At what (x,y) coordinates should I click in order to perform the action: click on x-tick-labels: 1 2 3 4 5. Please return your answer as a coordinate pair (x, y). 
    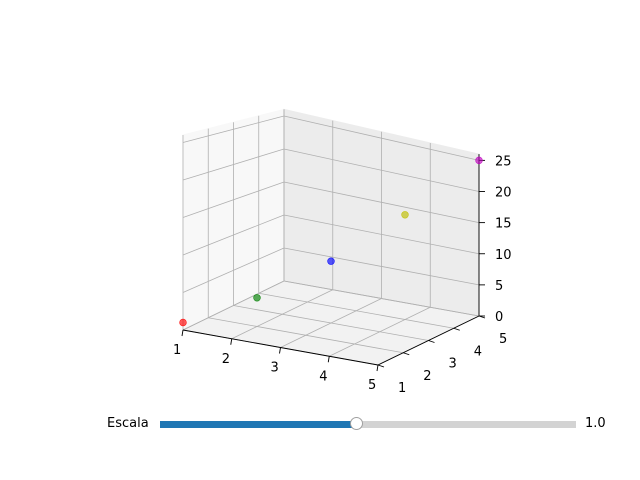
    Looking at the image, I should click on (274, 368).